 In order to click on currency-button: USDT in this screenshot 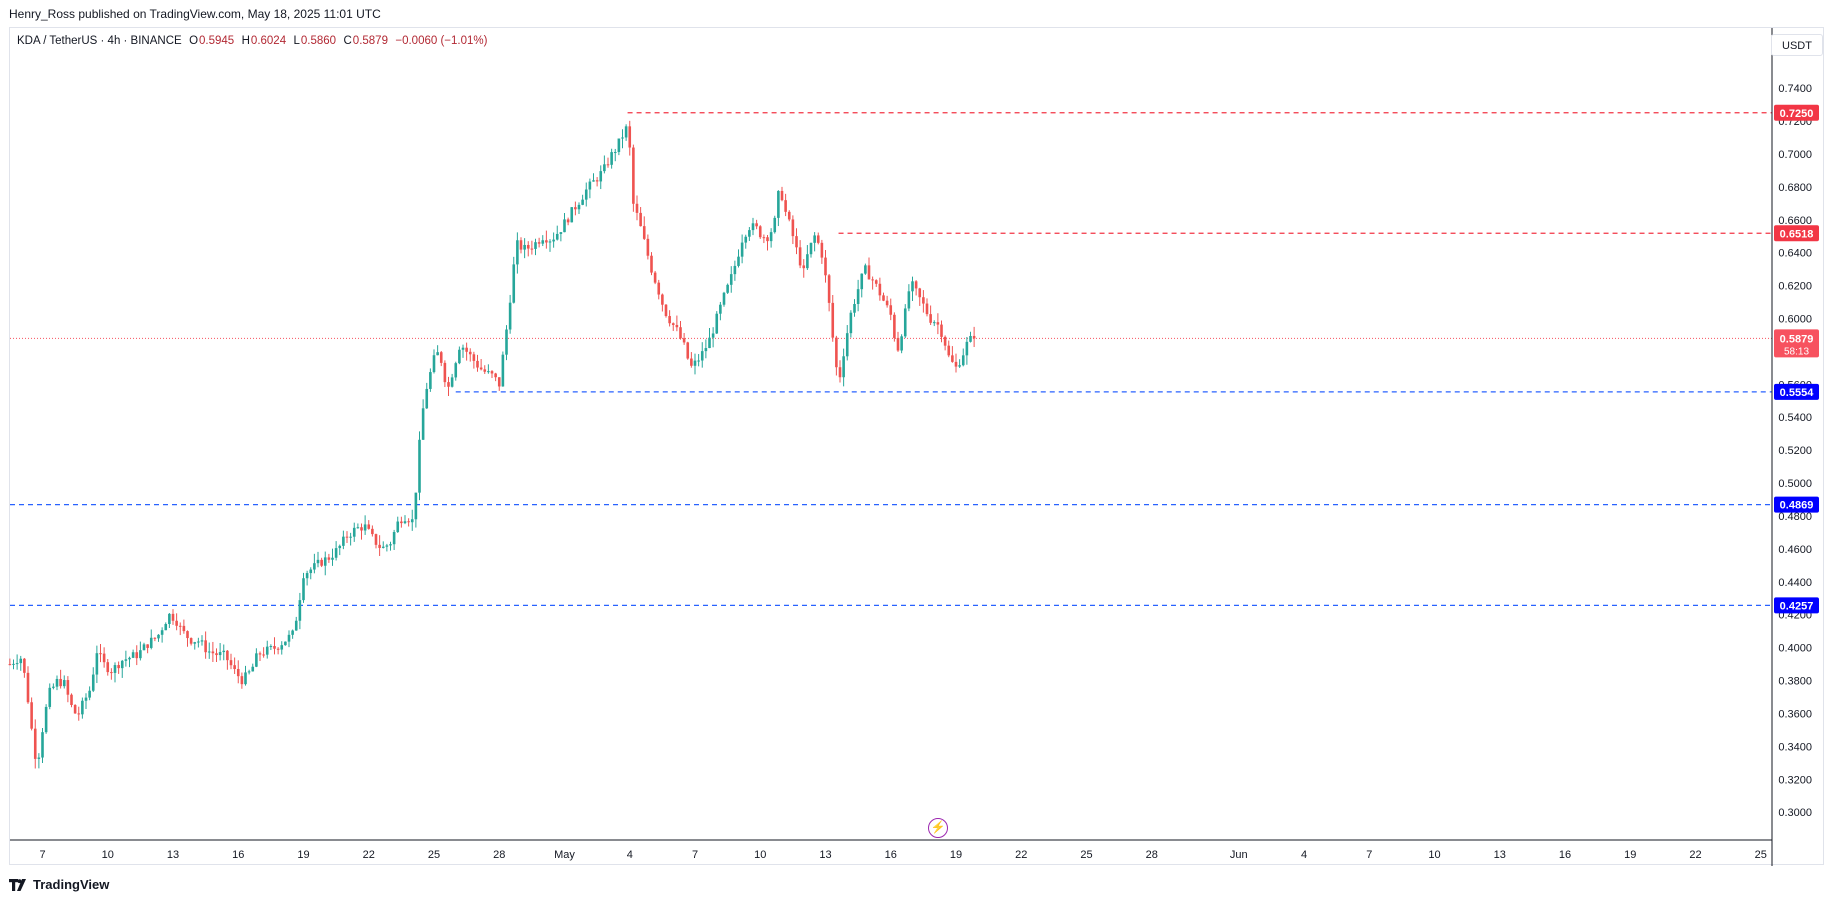, I will do `click(1797, 45)`.